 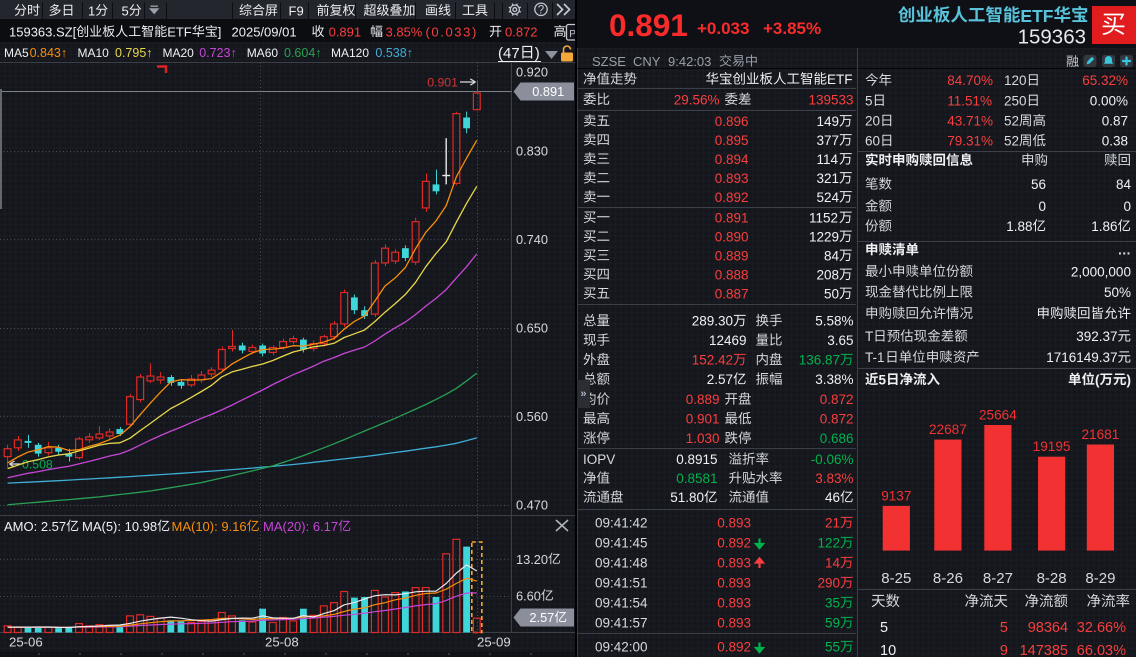 I want to click on svg-text: 98364, so click(x=1048, y=628).